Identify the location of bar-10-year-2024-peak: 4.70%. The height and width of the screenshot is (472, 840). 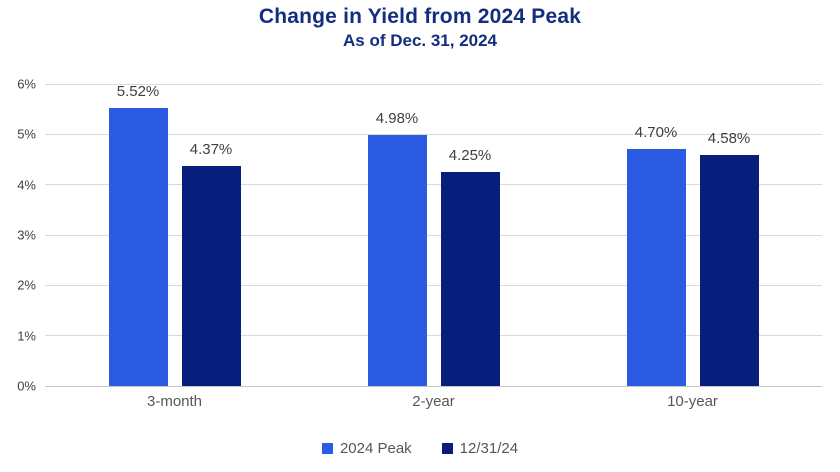
(656, 255).